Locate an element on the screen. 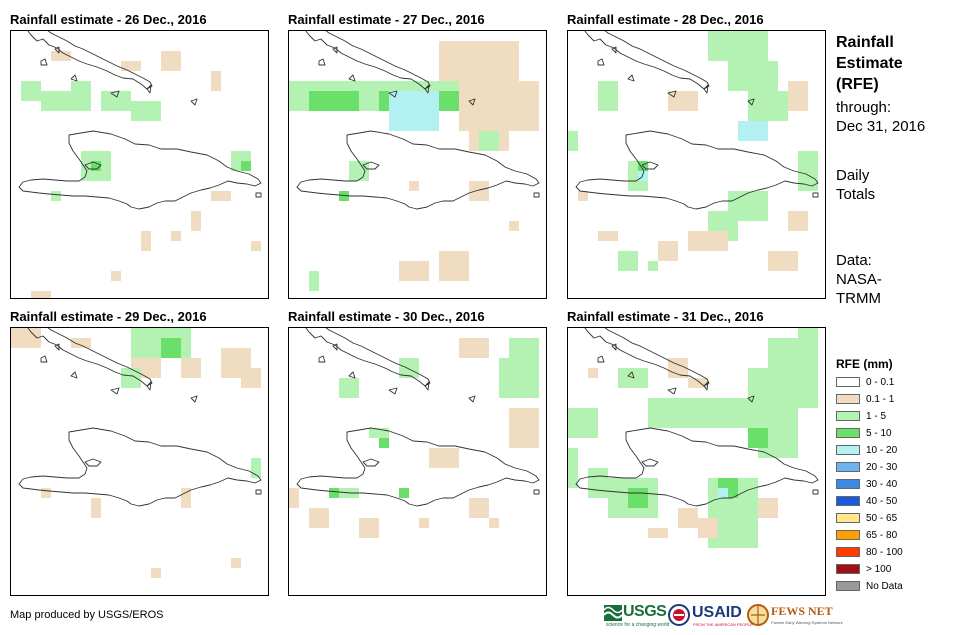 This screenshot has height=635, width=970. data-source-line: NASA- is located at coordinates (859, 279).